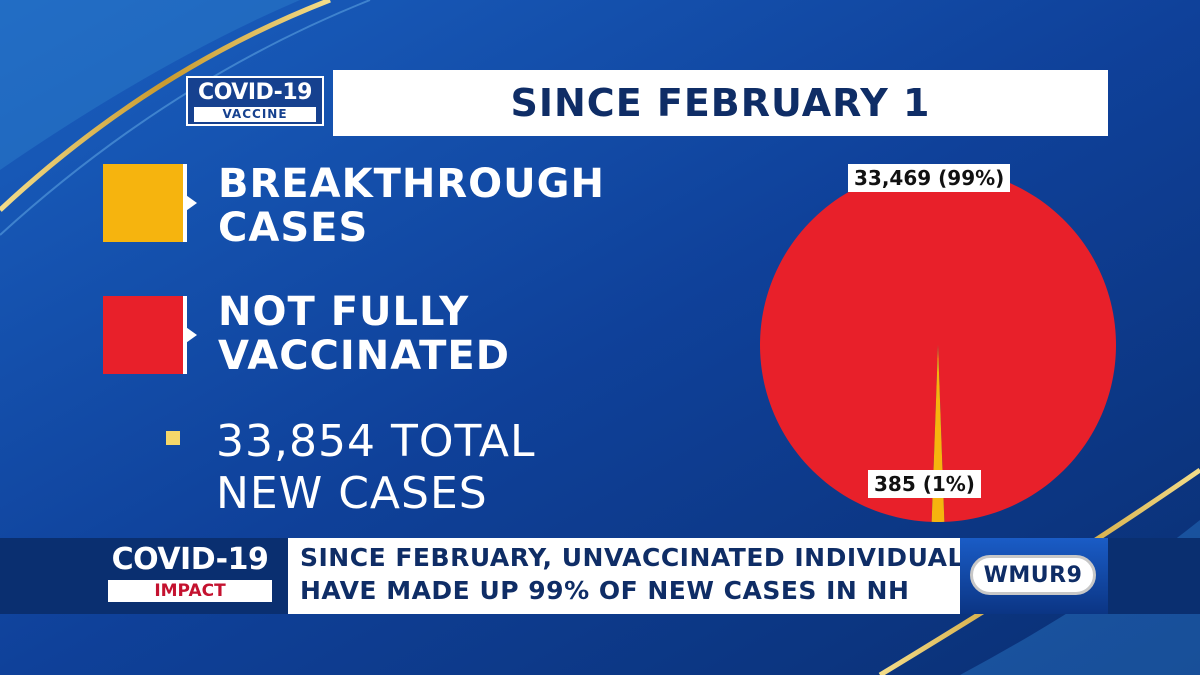  I want to click on legend-label-breakthrough: BREAKTHROUGH CASES, so click(411, 206).